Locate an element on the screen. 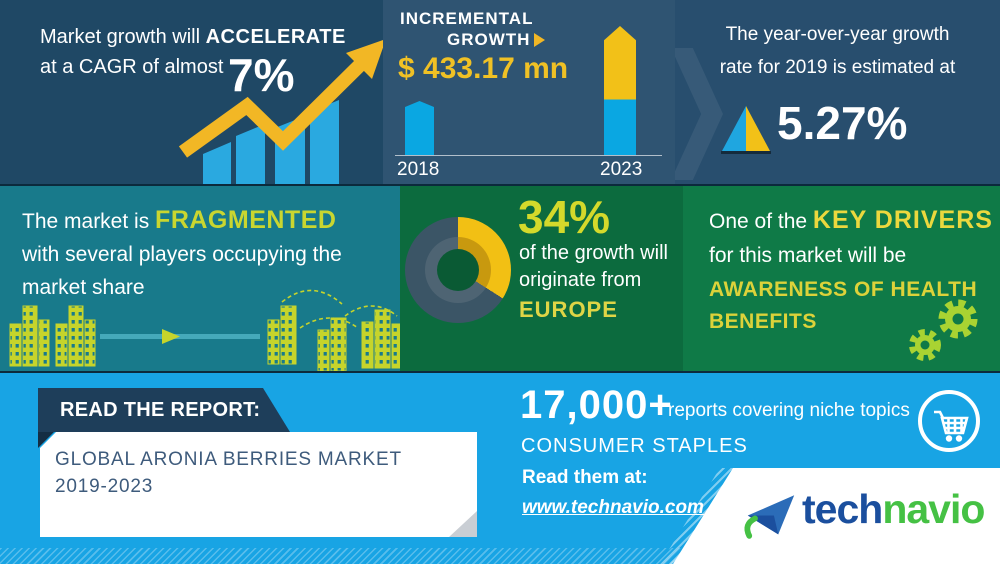 This screenshot has height=564, width=1000. drivers-line1-em: KEY DRIVERS is located at coordinates (902, 220).